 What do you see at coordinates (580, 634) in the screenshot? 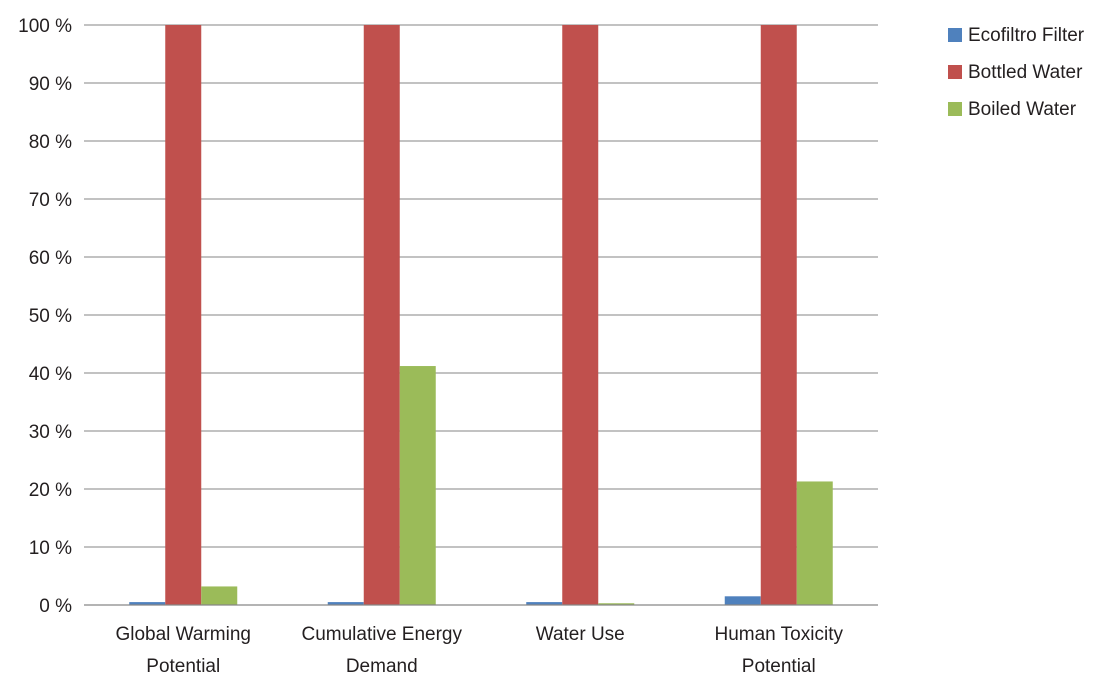
I see `x-tick-label: Water Use` at bounding box center [580, 634].